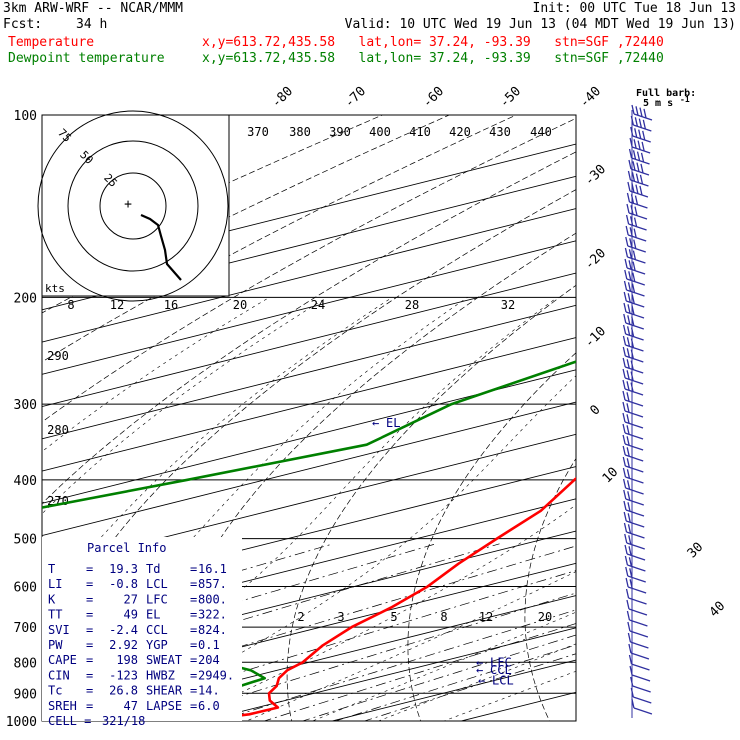 Image resolution: width=740 pixels, height=740 pixels. I want to click on parcel-field-value: 16.1, so click(212, 569).